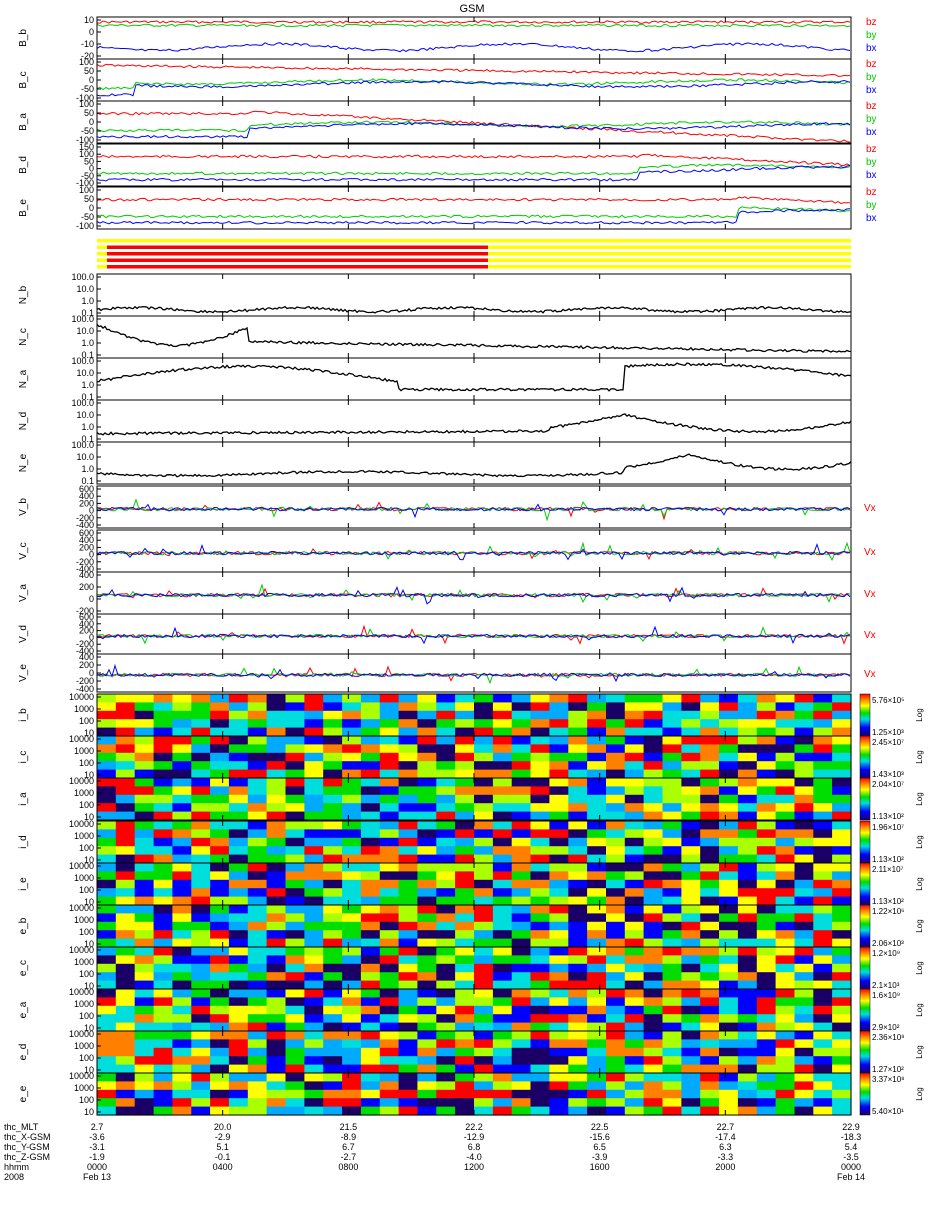  Describe the element at coordinates (865, 968) in the screenshot. I see `colorbar` at that location.